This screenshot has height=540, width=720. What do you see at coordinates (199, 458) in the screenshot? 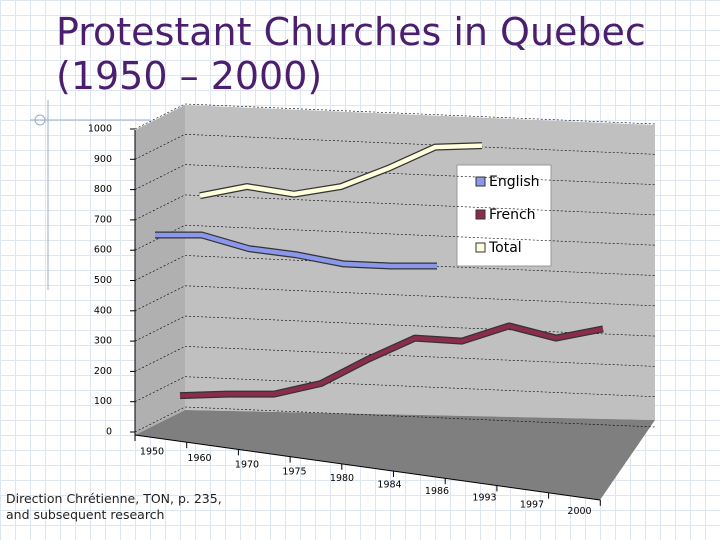
I see `x-tick-label: 1960` at bounding box center [199, 458].